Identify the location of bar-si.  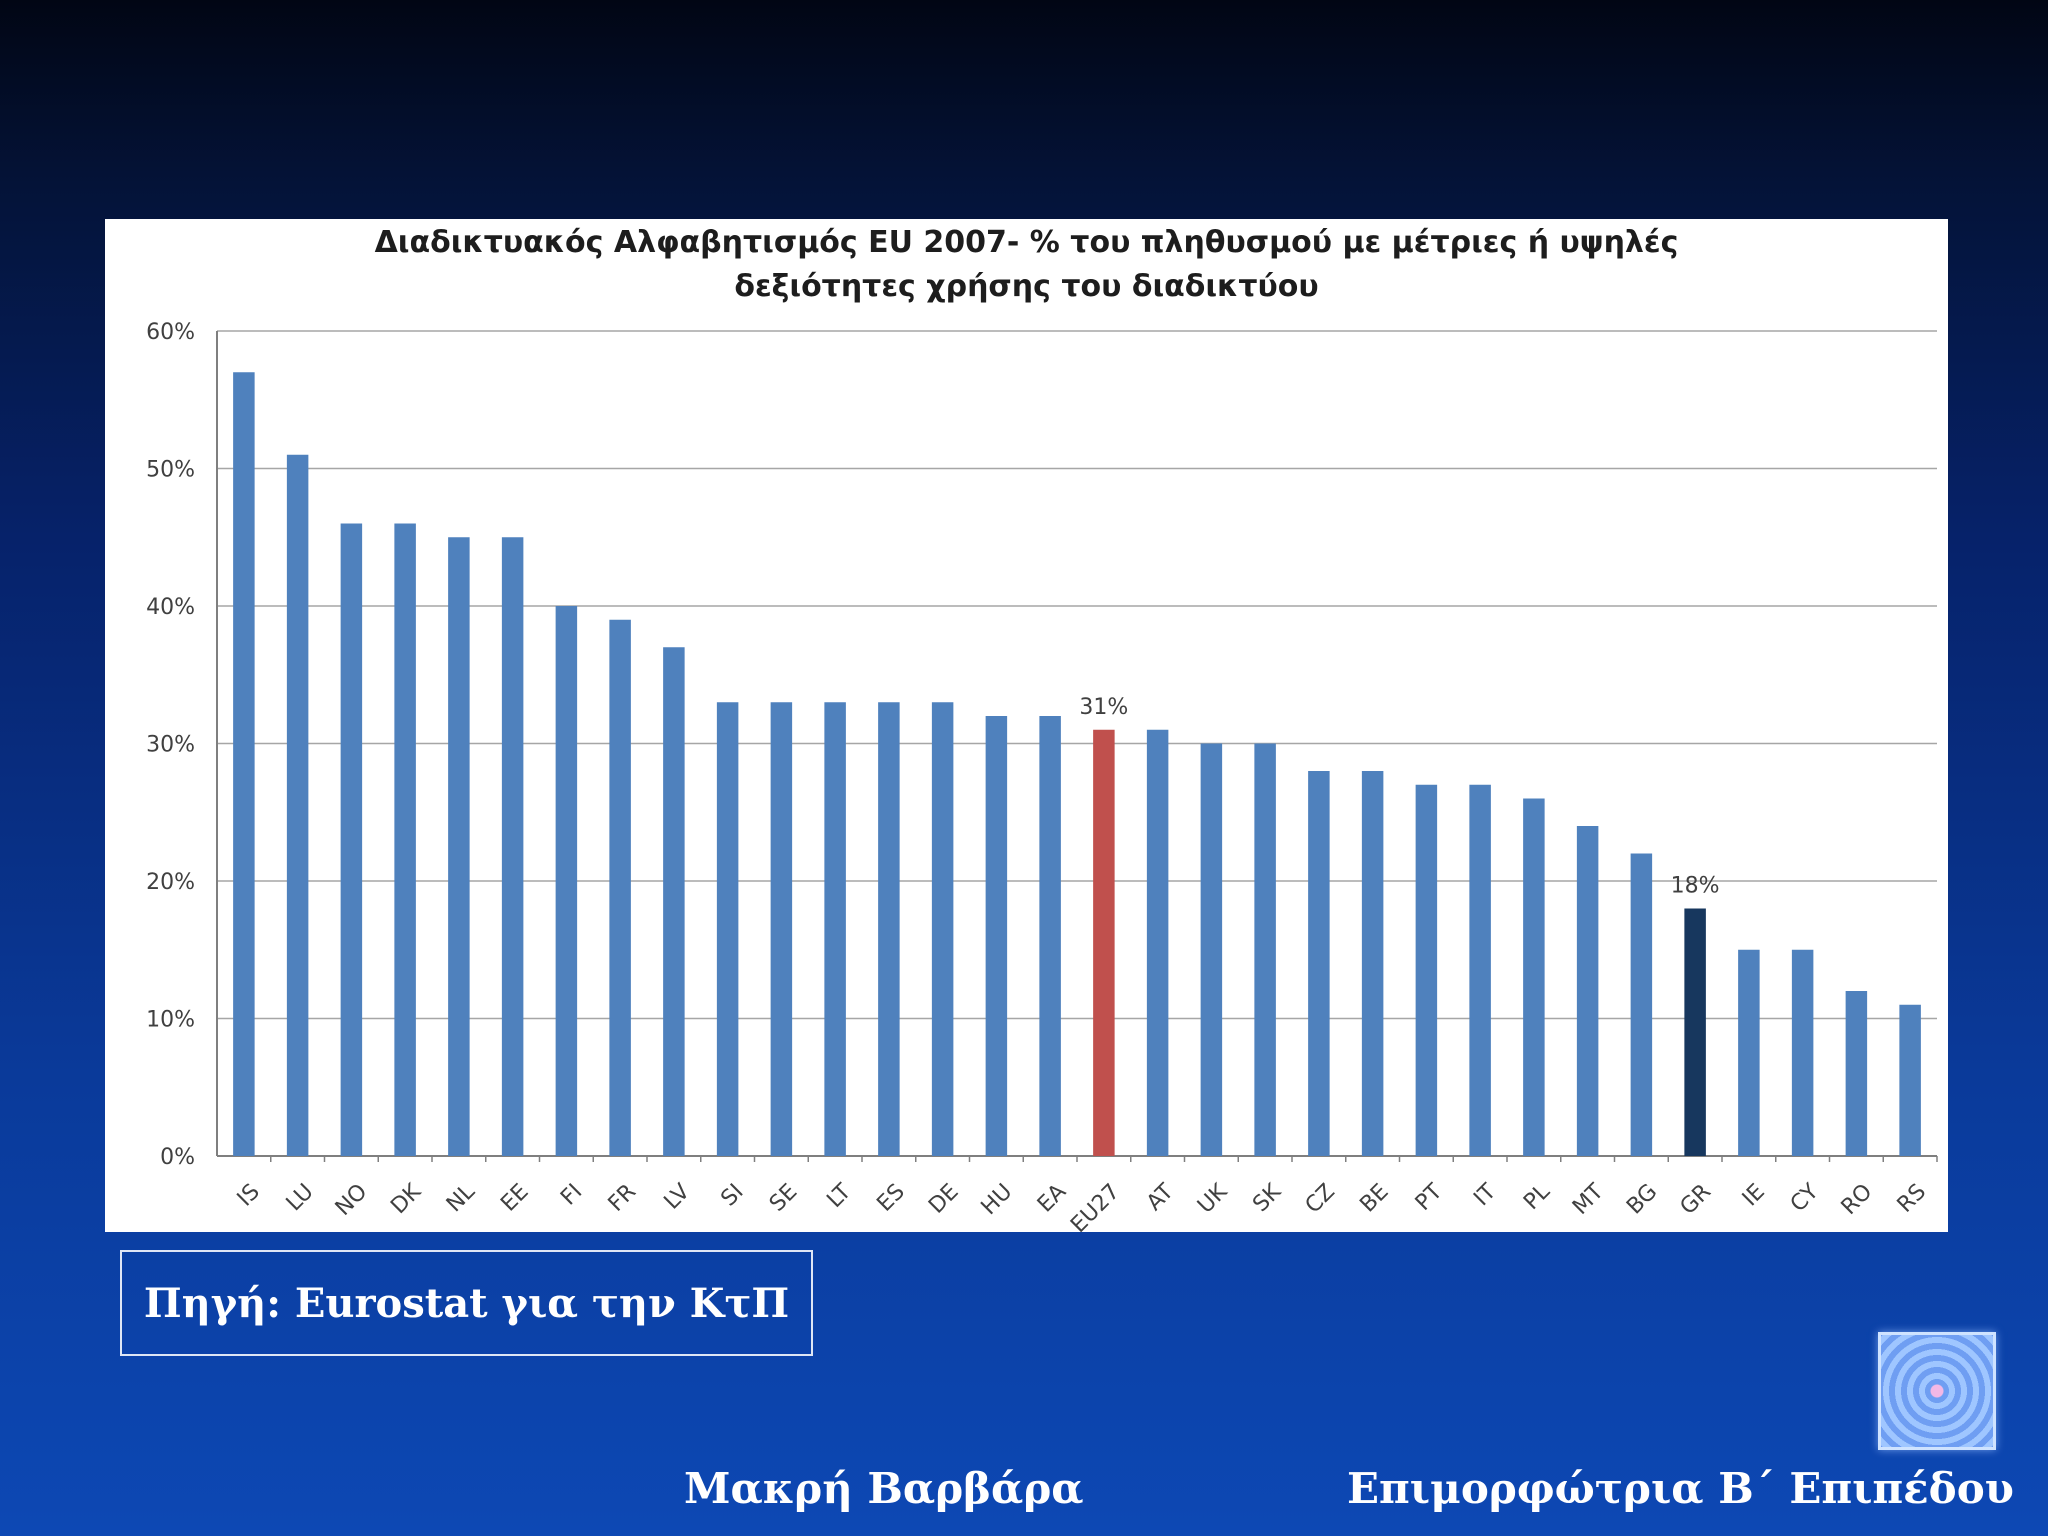
(727, 929).